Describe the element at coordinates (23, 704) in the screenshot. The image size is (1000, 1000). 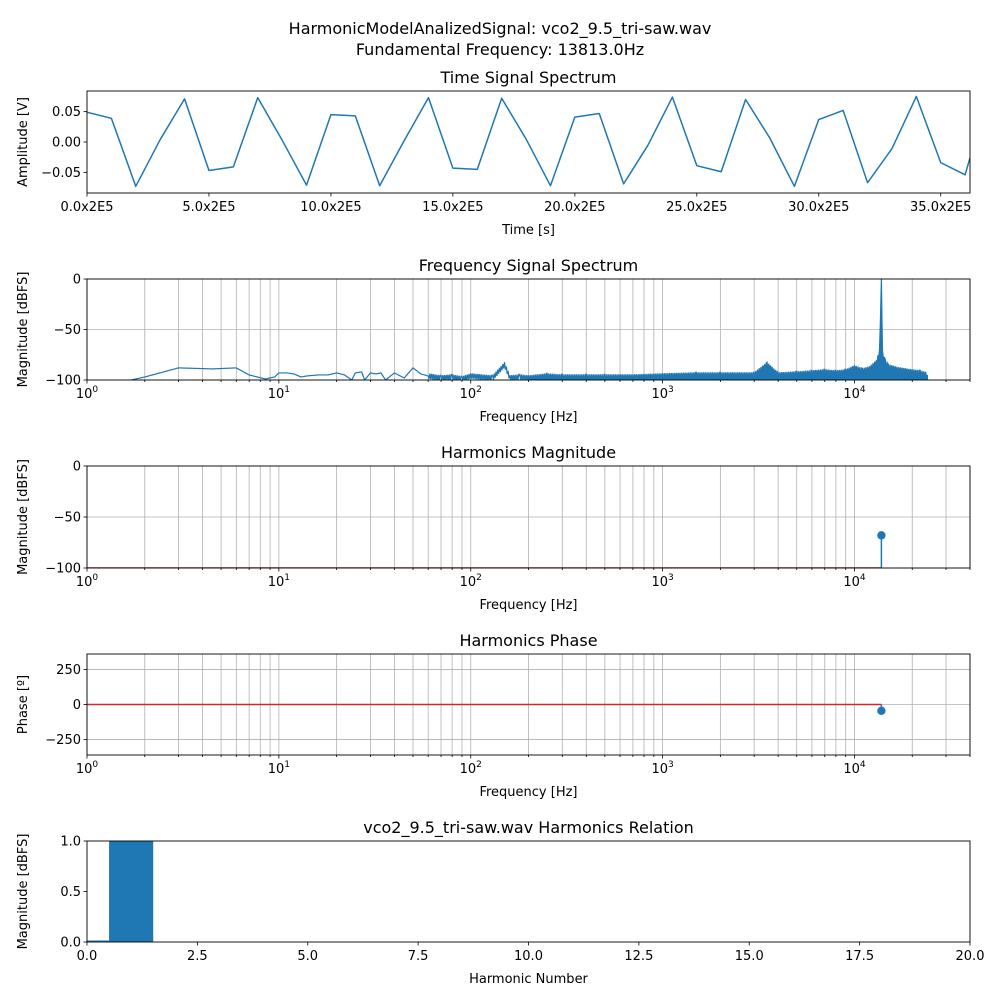
I see `y-axis-label: Phase [º]` at that location.